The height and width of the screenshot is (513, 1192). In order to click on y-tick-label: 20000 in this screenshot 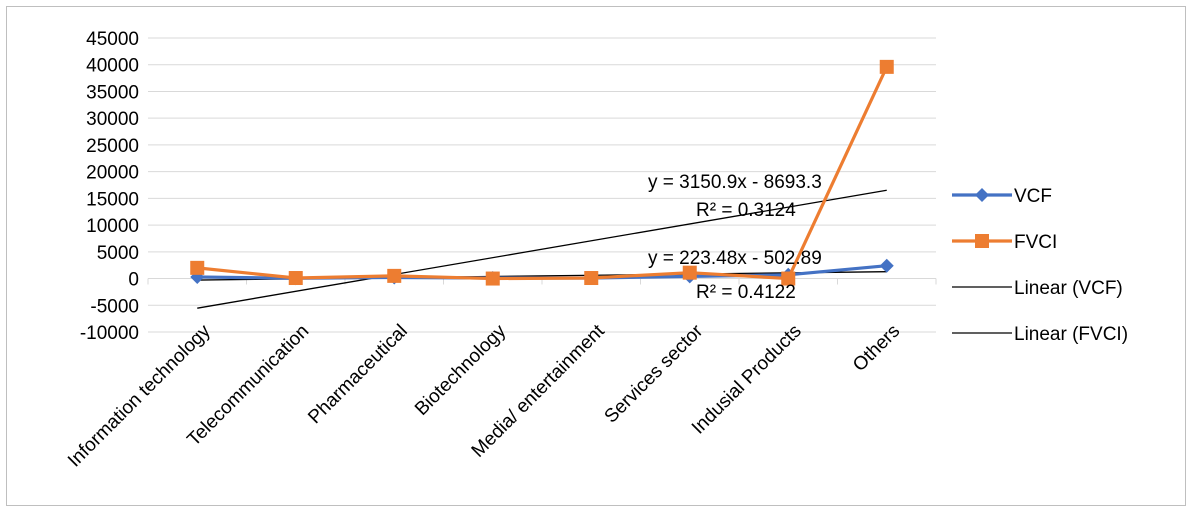, I will do `click(112, 173)`.